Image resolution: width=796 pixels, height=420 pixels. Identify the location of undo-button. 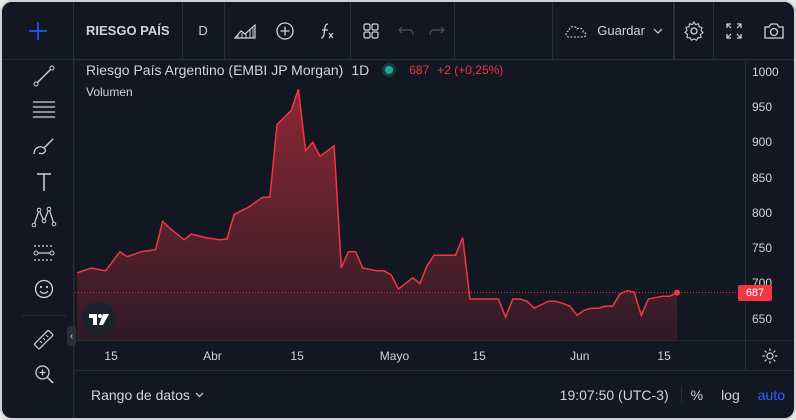
(406, 31).